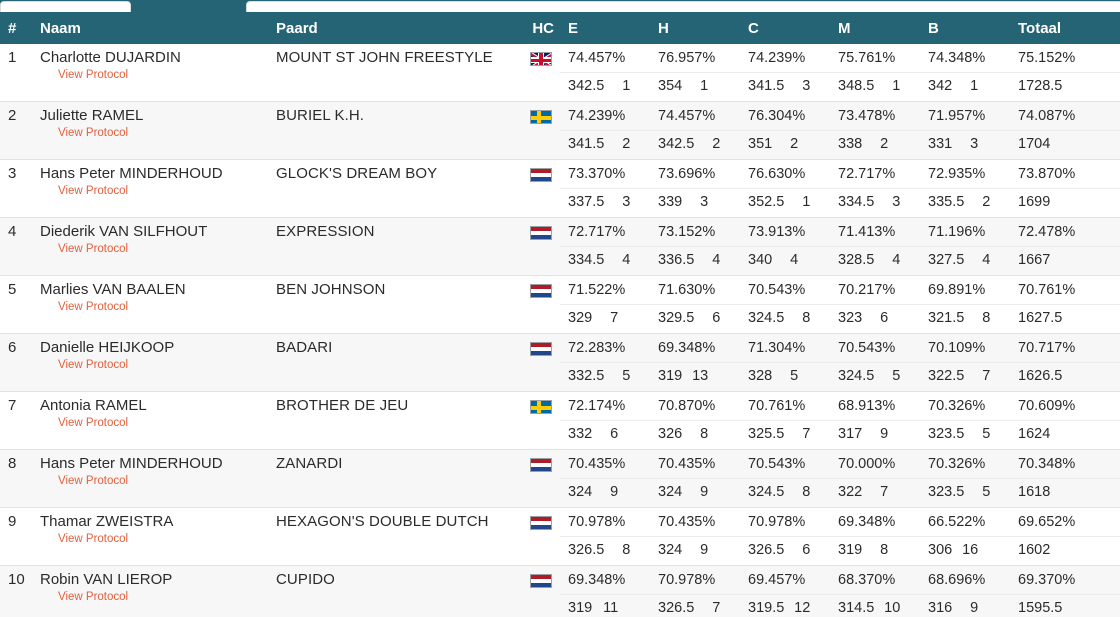 The height and width of the screenshot is (617, 1120). Describe the element at coordinates (586, 260) in the screenshot. I see `points-value-e: 334.5` at that location.